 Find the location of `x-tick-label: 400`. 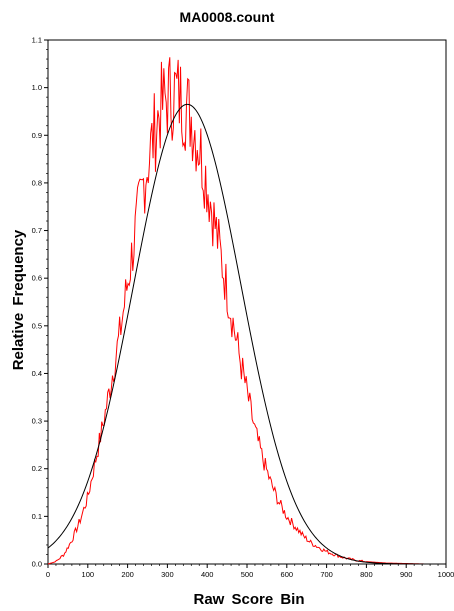

x-tick-label: 400 is located at coordinates (207, 574).